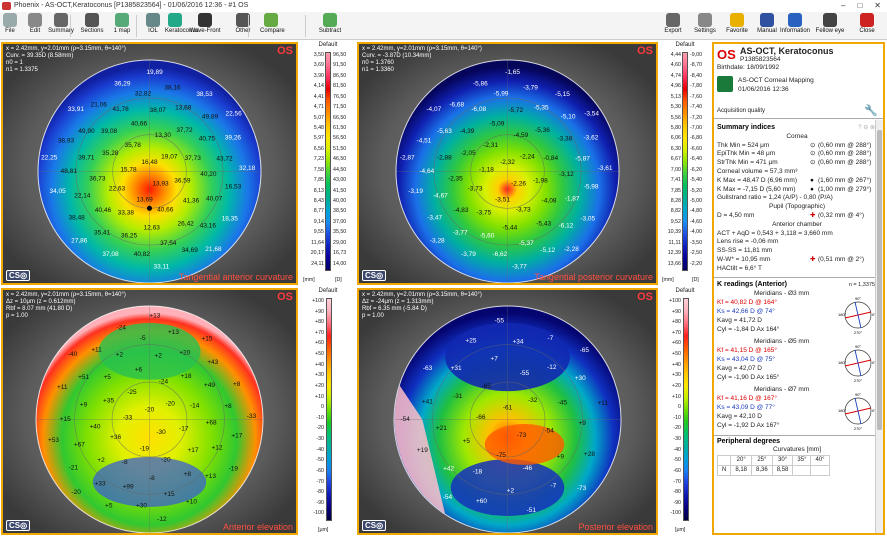 This screenshot has height=537, width=887. I want to click on map-value-label: -55, so click(525, 373).